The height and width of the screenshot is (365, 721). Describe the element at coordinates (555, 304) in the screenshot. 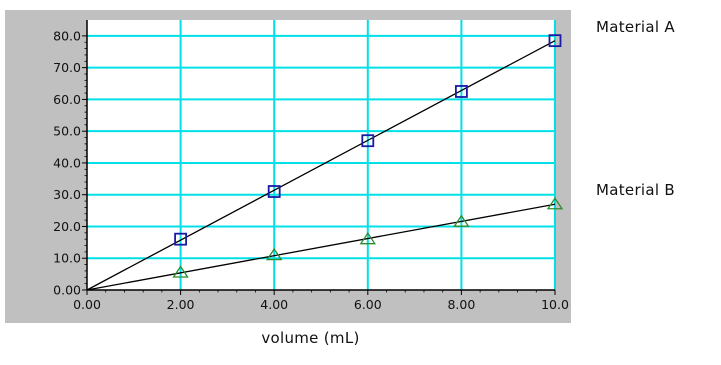

I see `x-tick-label: 10.0` at that location.